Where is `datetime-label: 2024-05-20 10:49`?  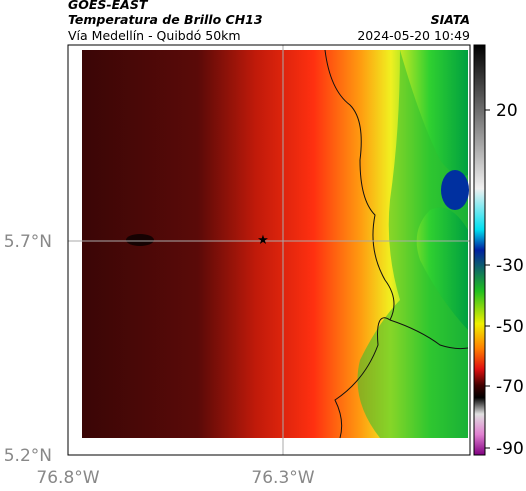
datetime-label: 2024-05-20 10:49 is located at coordinates (413, 35).